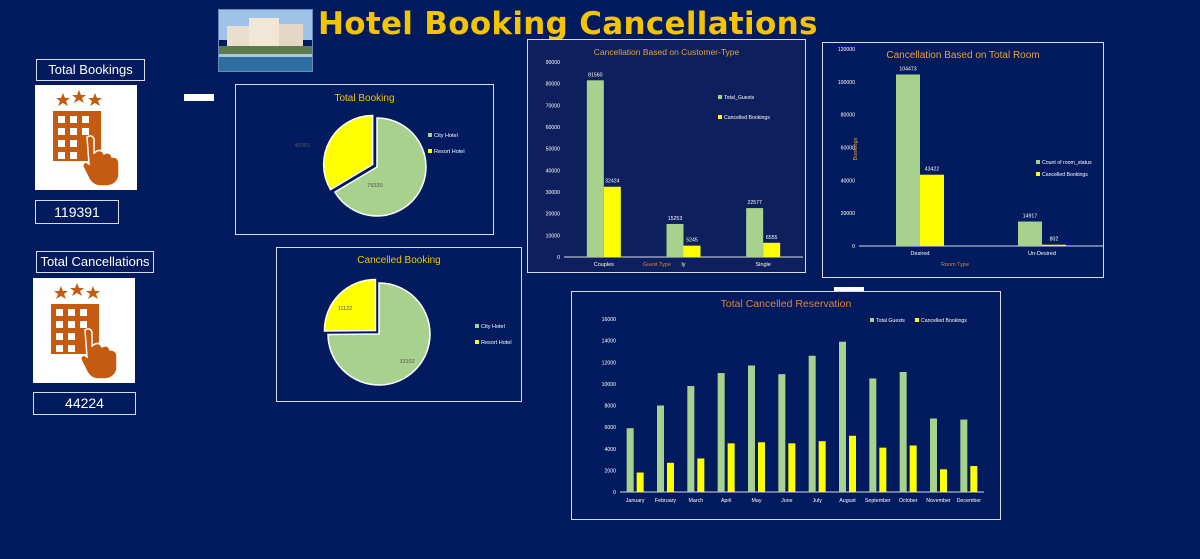  Describe the element at coordinates (684, 265) in the screenshot. I see `x-tick-label: ly` at that location.